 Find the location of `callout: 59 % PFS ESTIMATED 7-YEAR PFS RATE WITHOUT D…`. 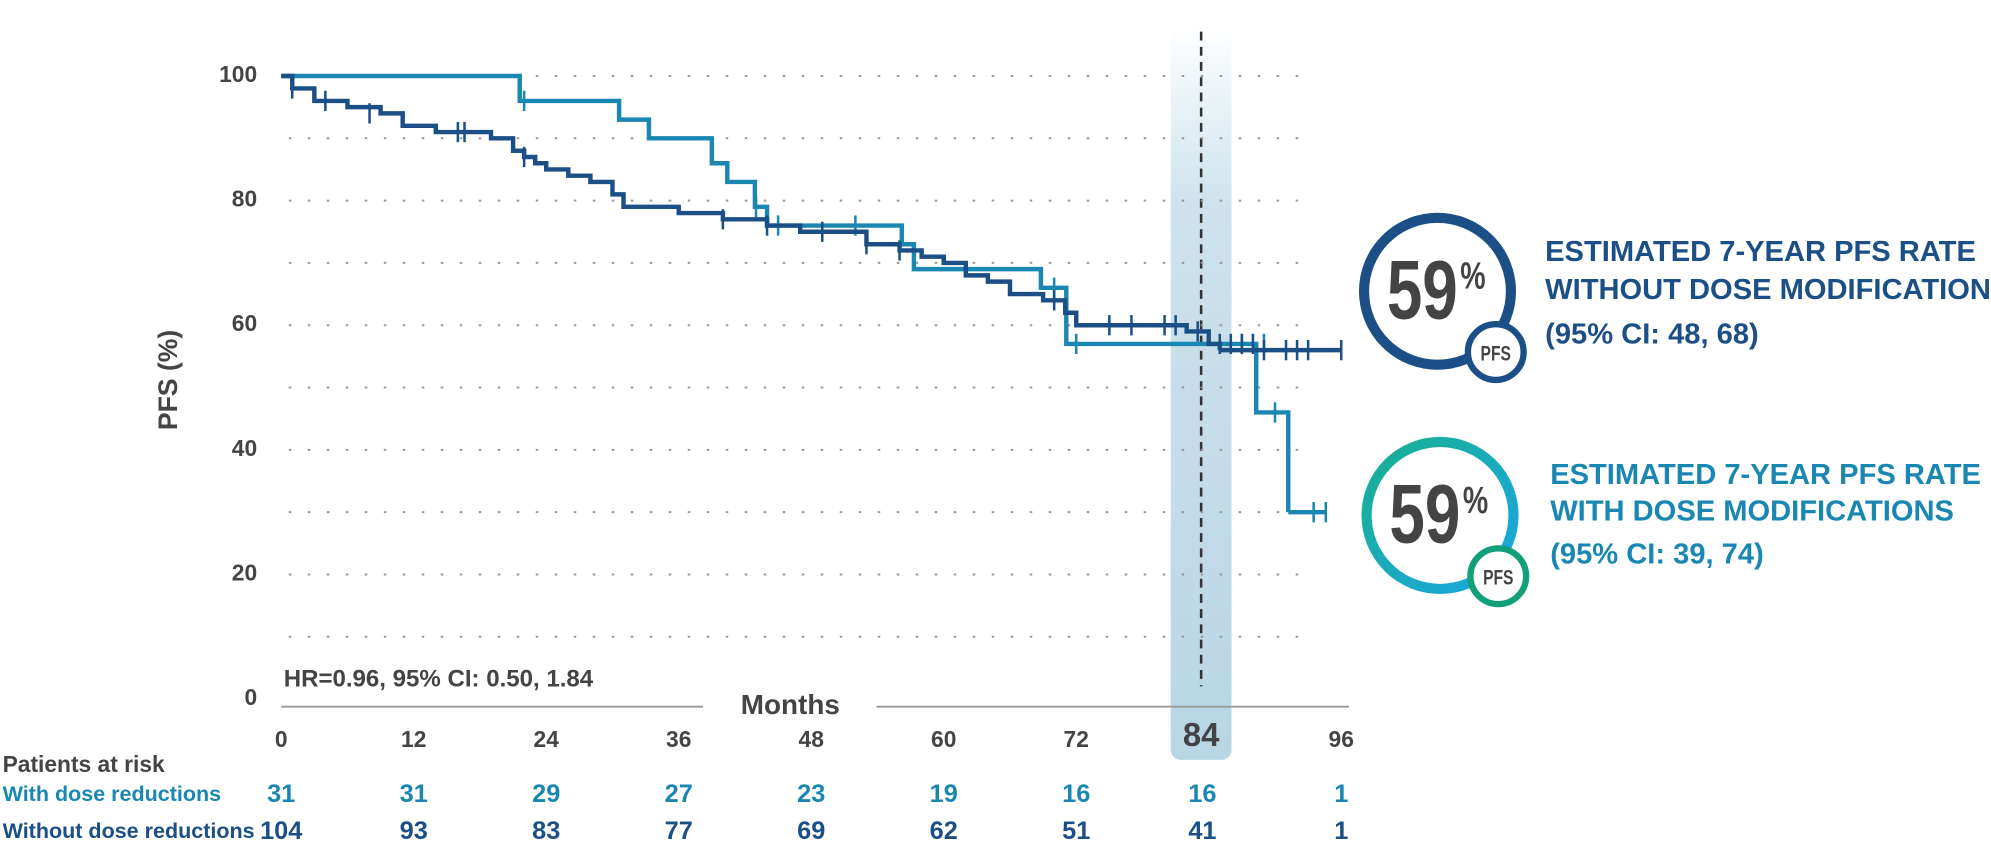

callout: 59 % PFS ESTIMATED 7-YEAR PFS RATE WITHOUT D… is located at coordinates (1674, 298).